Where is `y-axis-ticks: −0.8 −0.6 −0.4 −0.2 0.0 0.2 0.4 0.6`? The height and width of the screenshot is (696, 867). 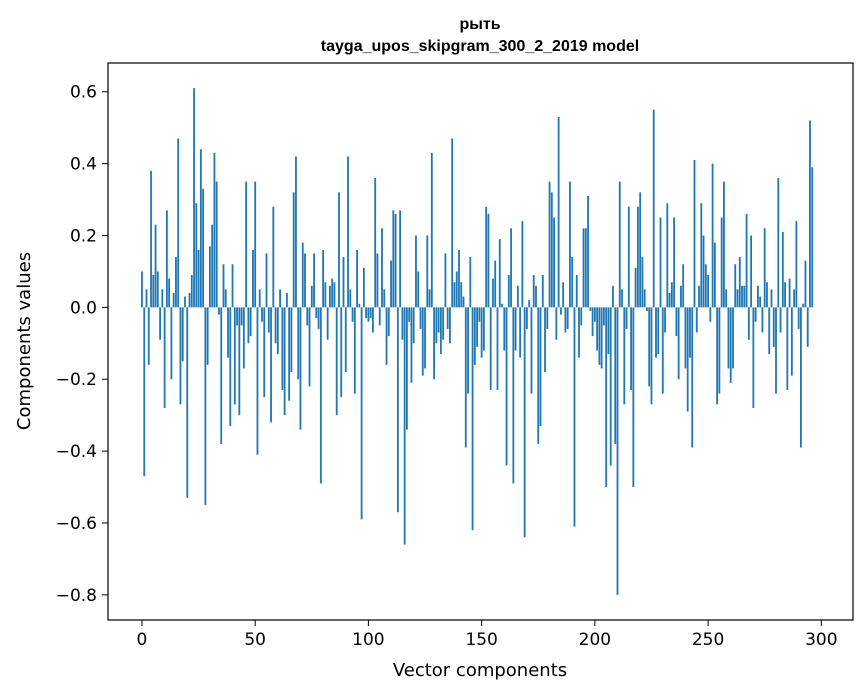 y-axis-ticks: −0.8 −0.6 −0.4 −0.2 0.0 0.2 0.4 0.6 is located at coordinates (82, 344).